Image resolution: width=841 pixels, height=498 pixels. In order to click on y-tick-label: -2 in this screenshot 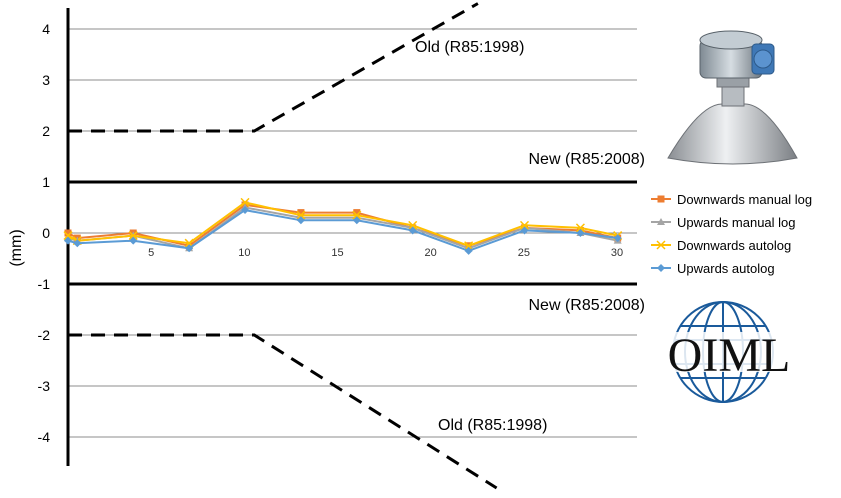, I will do `click(44, 335)`.